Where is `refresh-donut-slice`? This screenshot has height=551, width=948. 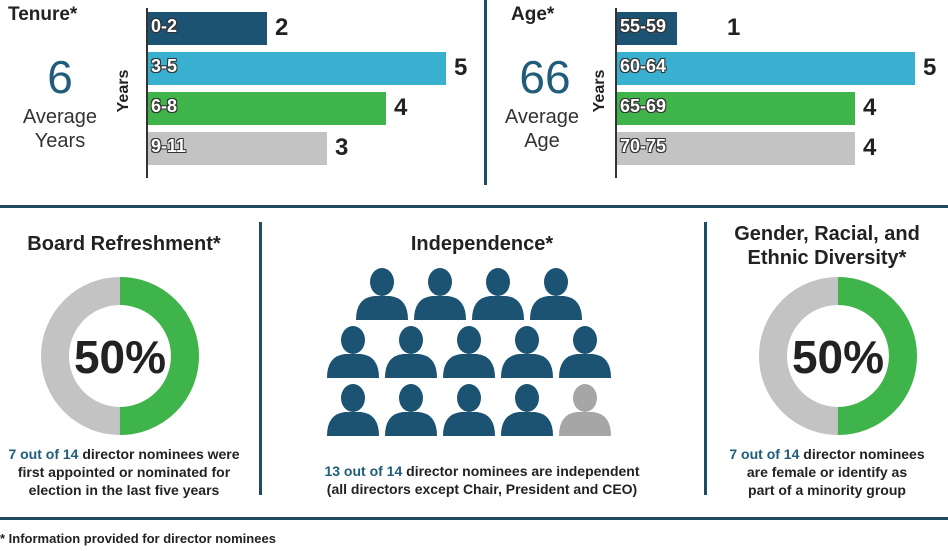 refresh-donut-slice is located at coordinates (120, 356).